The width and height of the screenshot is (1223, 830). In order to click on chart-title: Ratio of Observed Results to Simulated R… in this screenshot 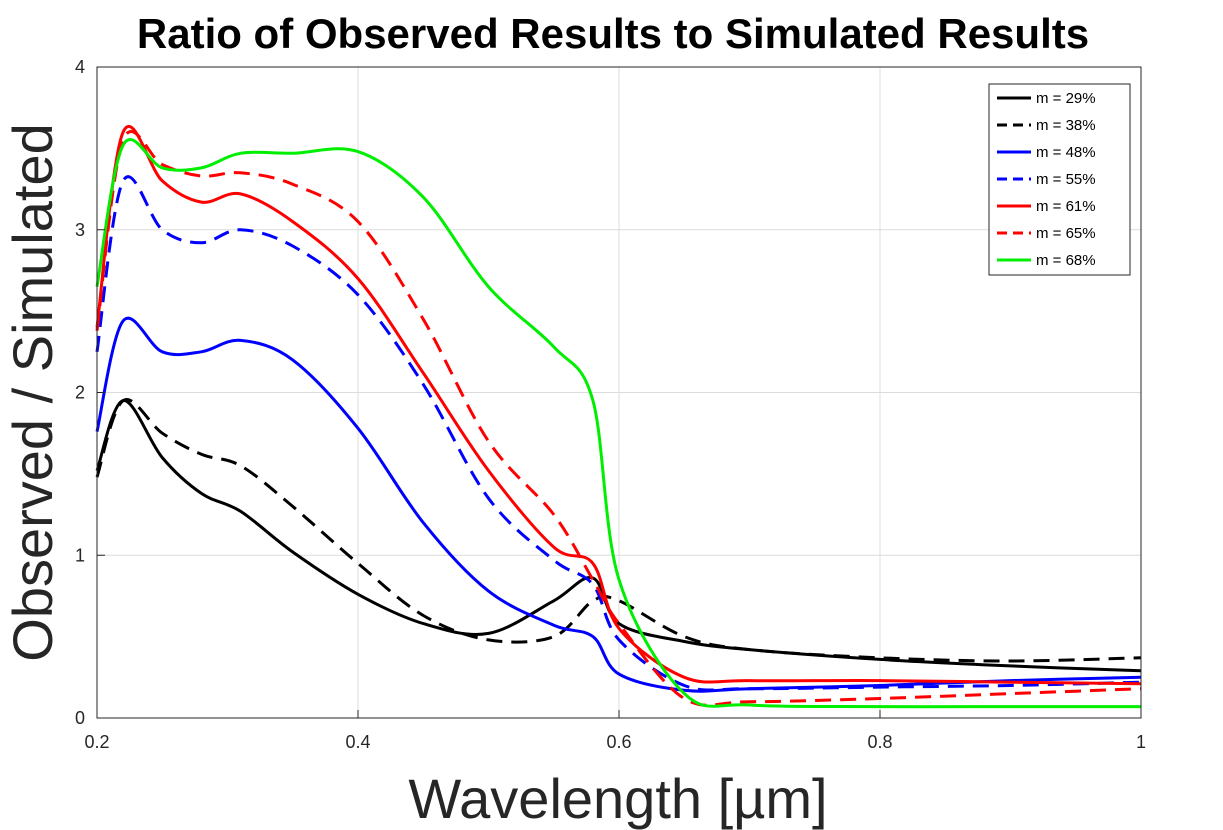, I will do `click(613, 33)`.